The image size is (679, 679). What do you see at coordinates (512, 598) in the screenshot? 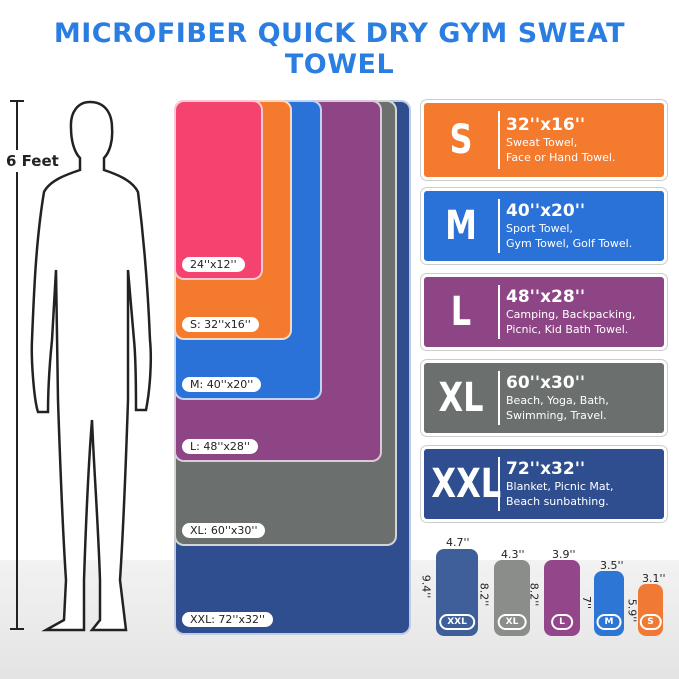
I see `roll-xl: XL` at bounding box center [512, 598].